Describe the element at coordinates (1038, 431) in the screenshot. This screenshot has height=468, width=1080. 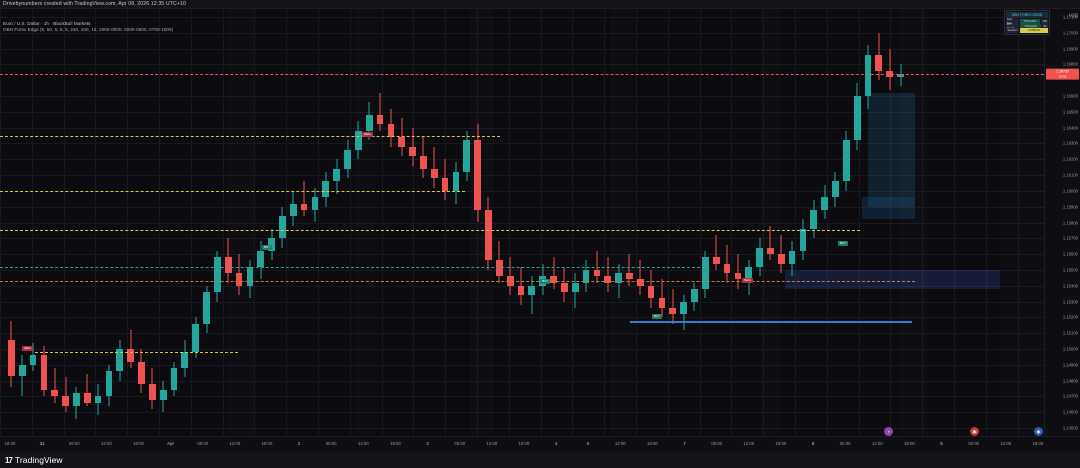
I see `economic-event-info: ◉` at that location.